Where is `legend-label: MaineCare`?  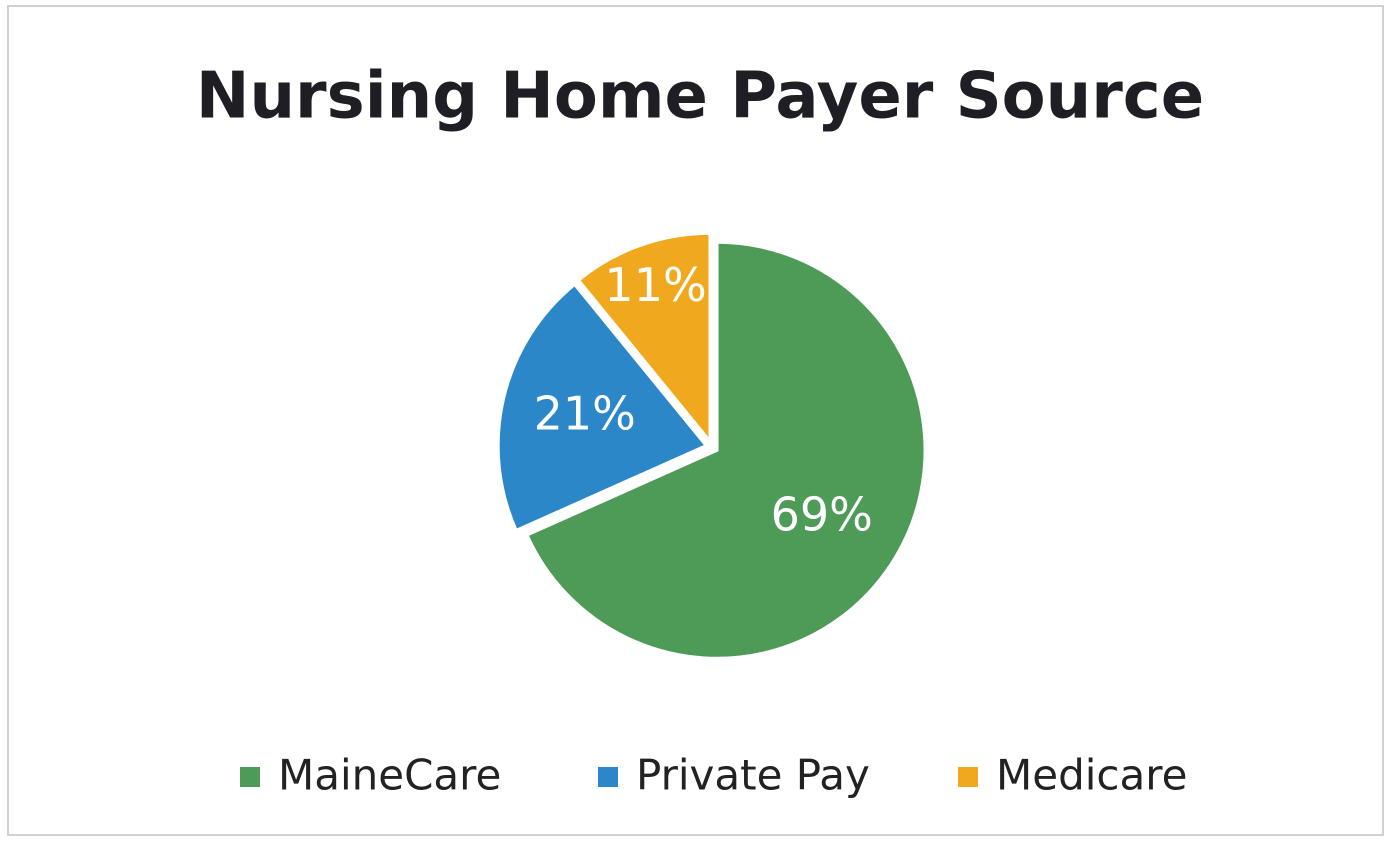
legend-label: MaineCare is located at coordinates (389, 775).